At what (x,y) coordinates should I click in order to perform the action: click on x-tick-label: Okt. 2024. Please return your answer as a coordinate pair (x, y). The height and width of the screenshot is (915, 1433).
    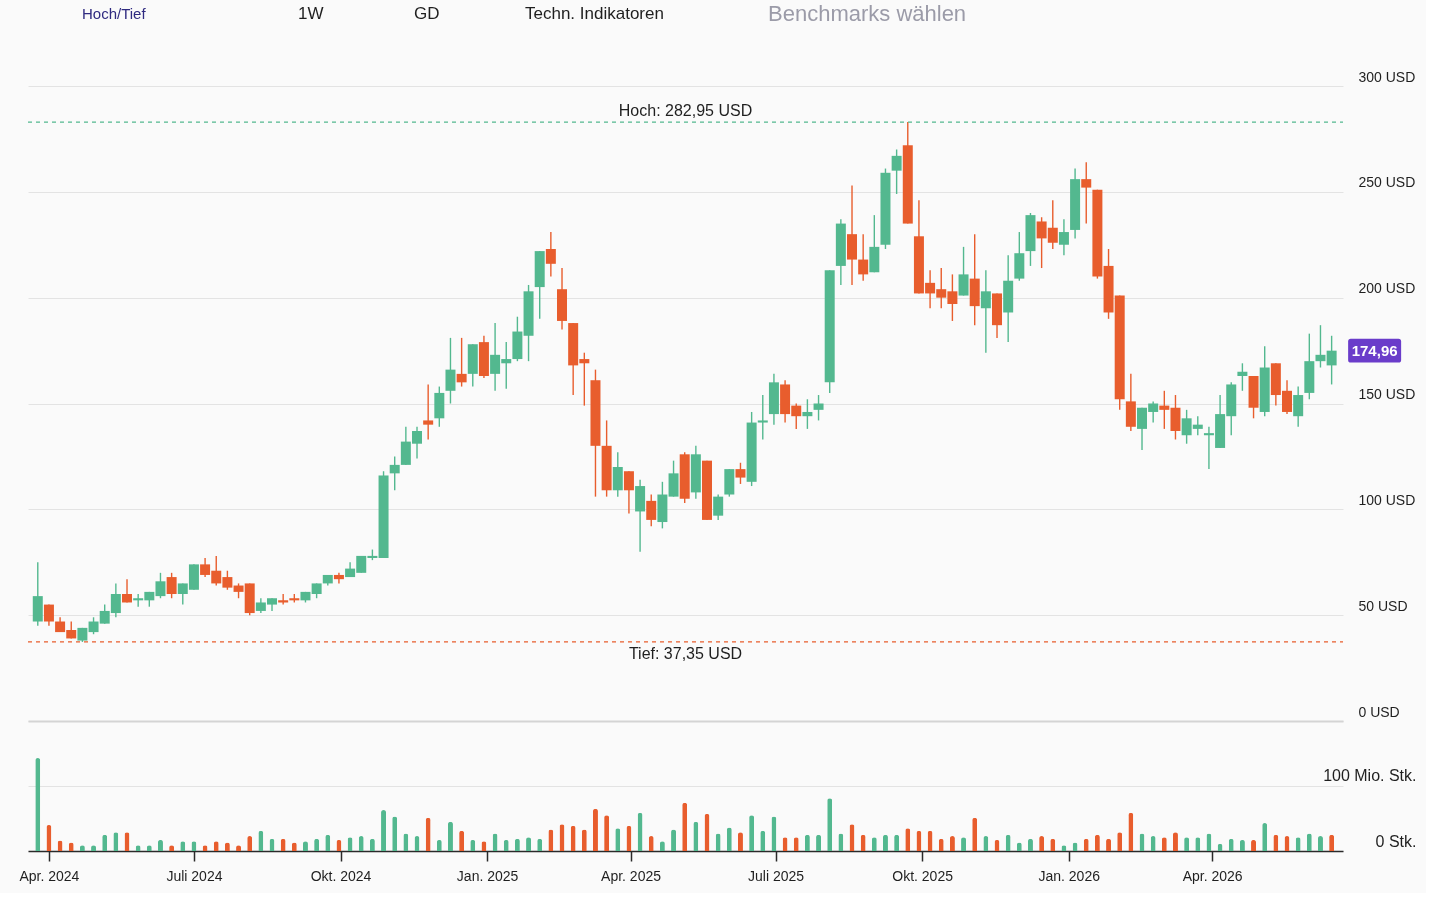
    Looking at the image, I should click on (341, 875).